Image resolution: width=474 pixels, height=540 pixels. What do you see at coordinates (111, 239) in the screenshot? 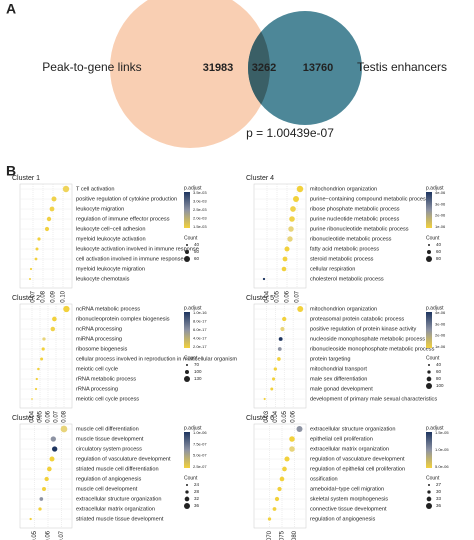
I see `term-label: myeloid leukocyte activation` at bounding box center [111, 239].